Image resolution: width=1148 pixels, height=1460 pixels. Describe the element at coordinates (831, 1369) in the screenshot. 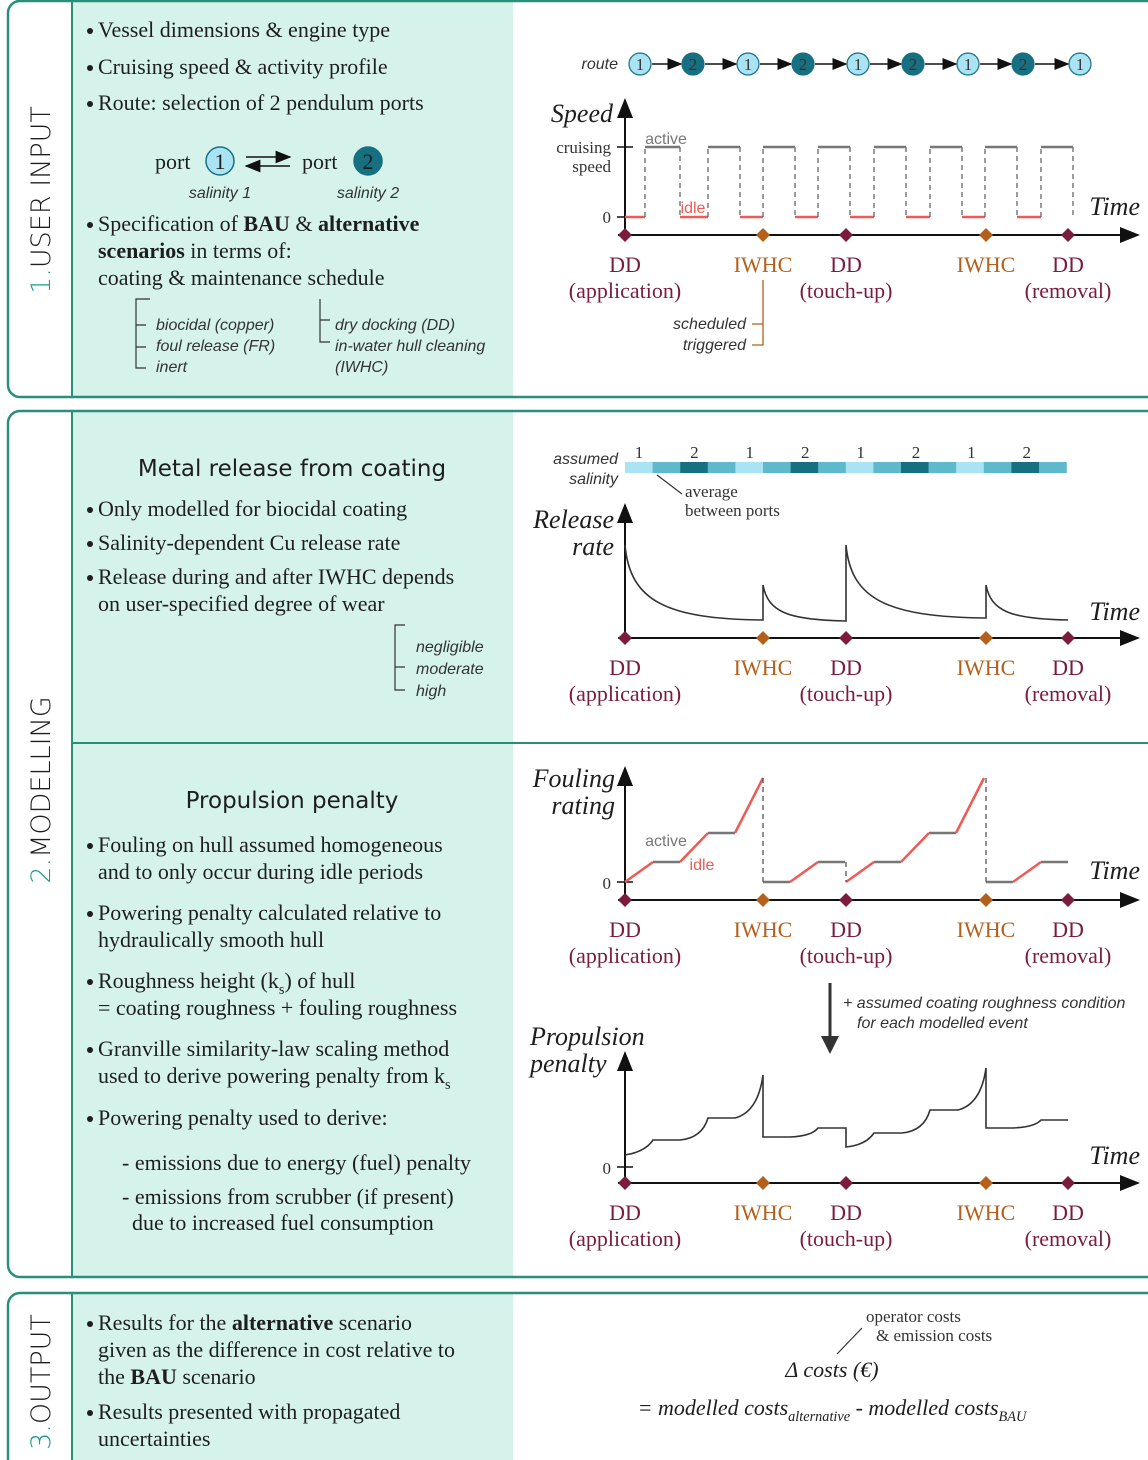

I see `delta: Δ costs (€)` at that location.